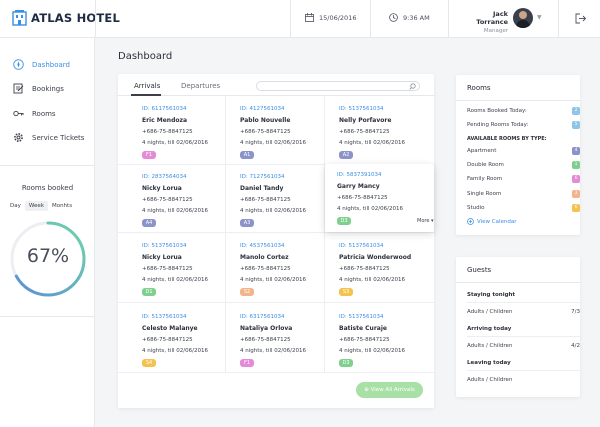 The width and height of the screenshot is (600, 427). Describe the element at coordinates (147, 86) in the screenshot. I see `tab-arrivals: Arrivals` at that location.